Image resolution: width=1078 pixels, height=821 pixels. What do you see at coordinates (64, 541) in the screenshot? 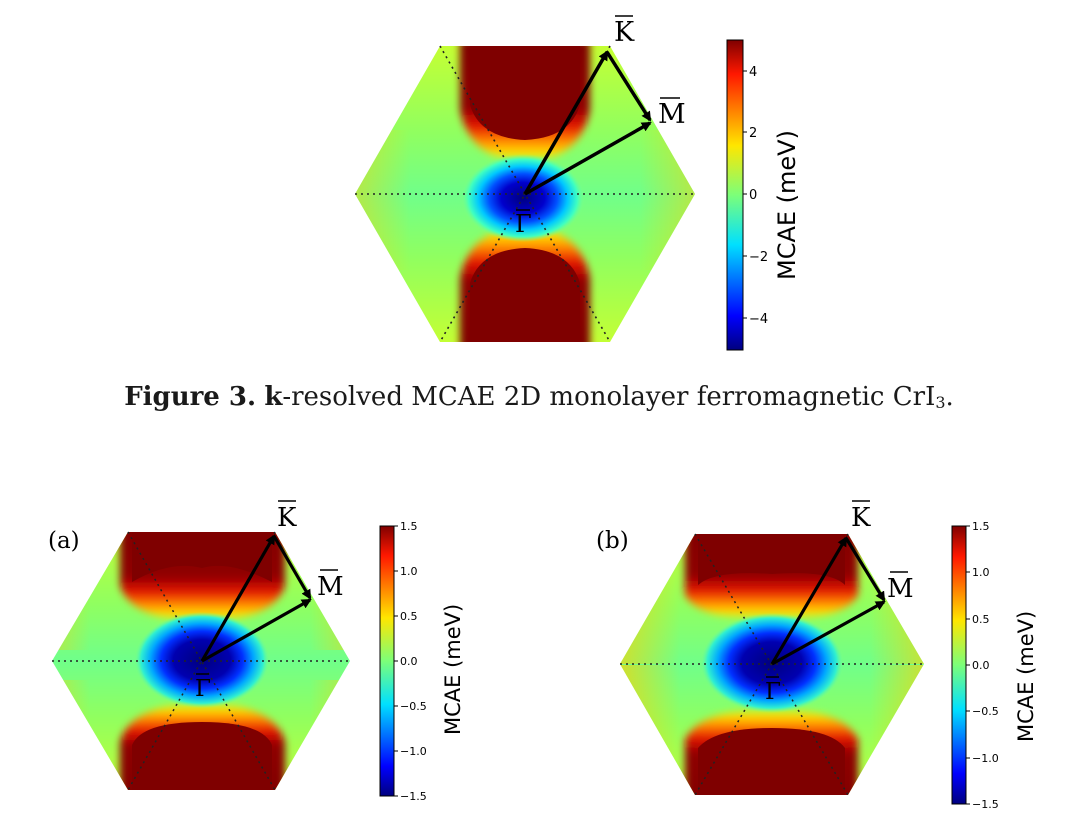
I see `panel-label-a: (a)` at bounding box center [64, 541].